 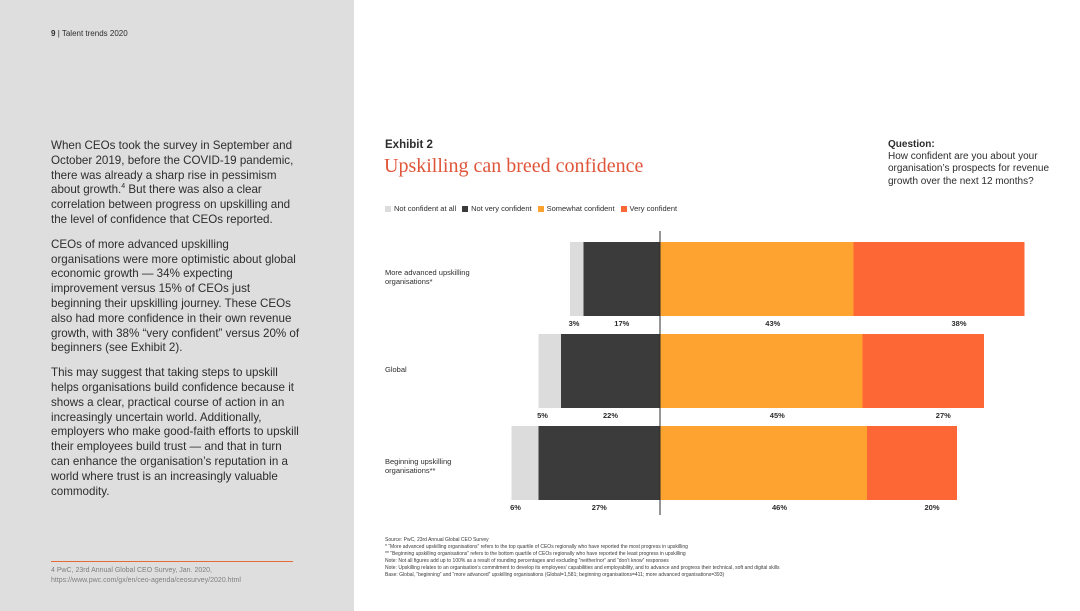 I want to click on data-label: 5%, so click(x=542, y=415).